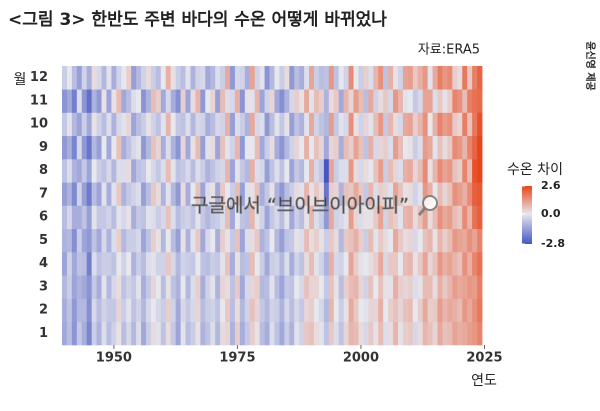 The image size is (600, 411). I want to click on y-tick-label: 1, so click(43, 333).